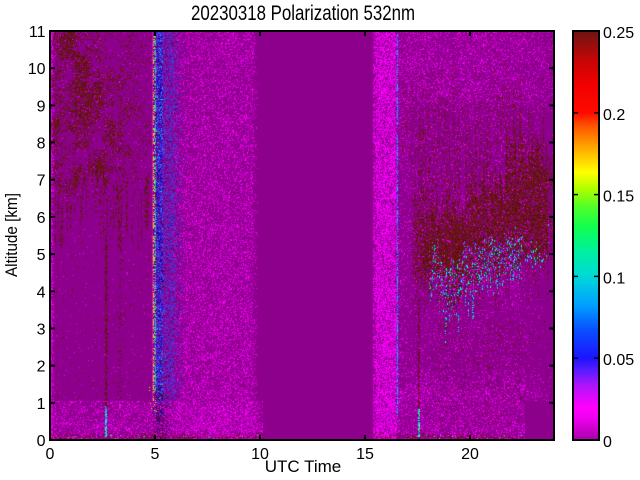 This screenshot has width=640, height=480. I want to click on svg-text: 6, so click(41, 218).